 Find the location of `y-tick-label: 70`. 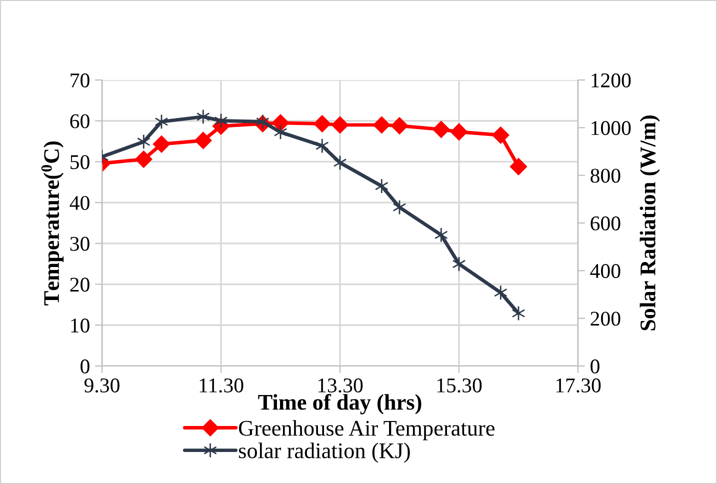

y-tick-label: 70 is located at coordinates (80, 80).